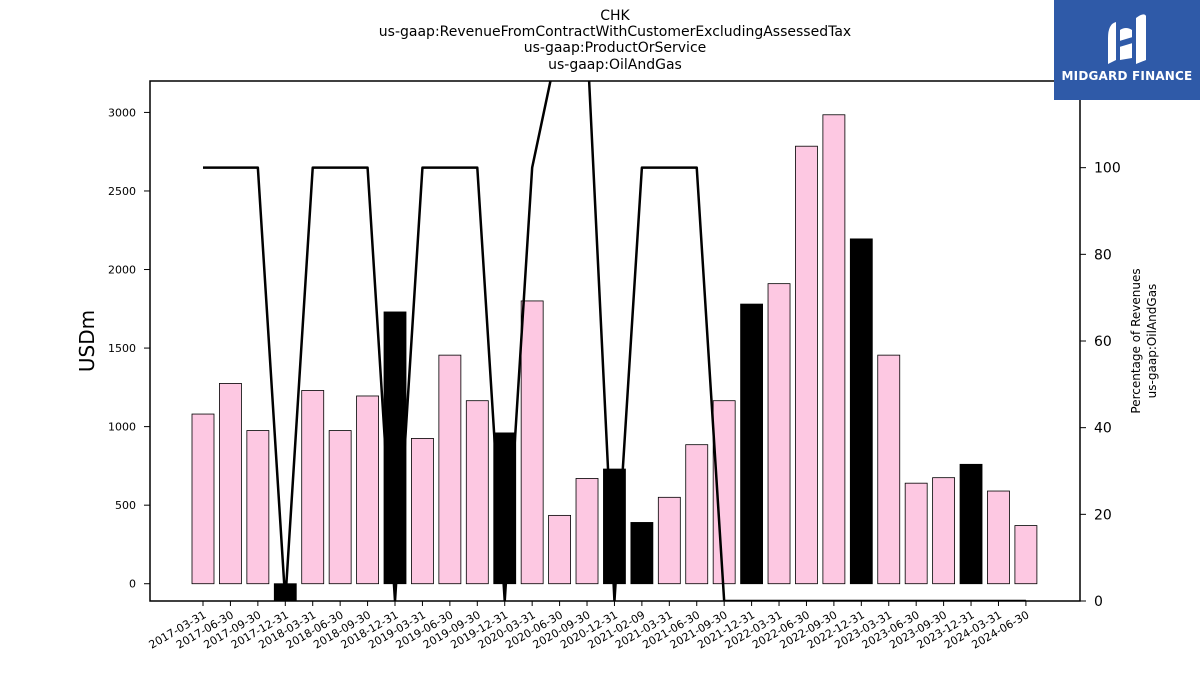  Describe the element at coordinates (615, 16) in the screenshot. I see `title-line-1: CHK` at that location.